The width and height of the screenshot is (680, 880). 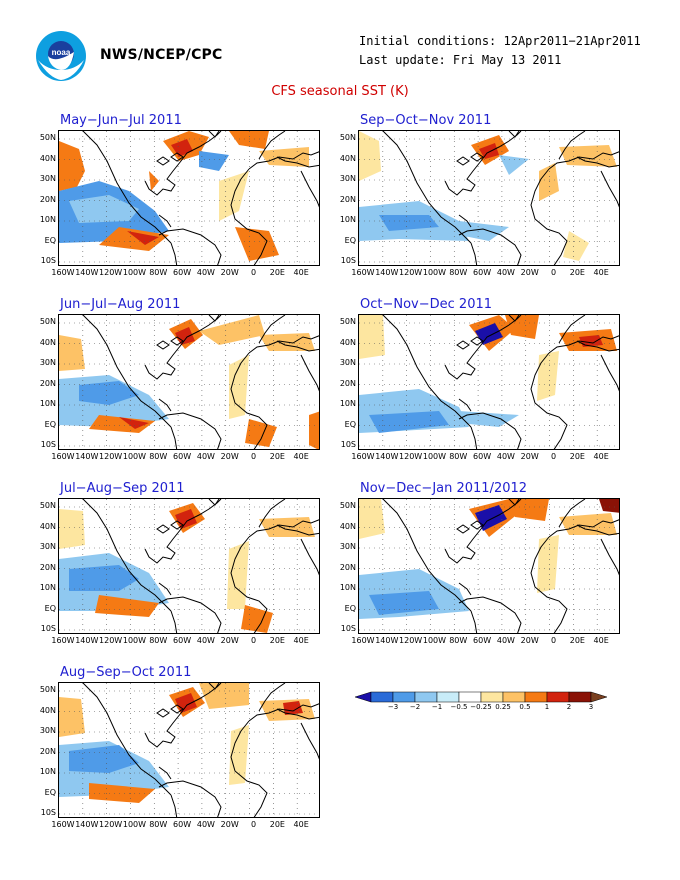 I want to click on sst-map-mjj, so click(x=189, y=198).